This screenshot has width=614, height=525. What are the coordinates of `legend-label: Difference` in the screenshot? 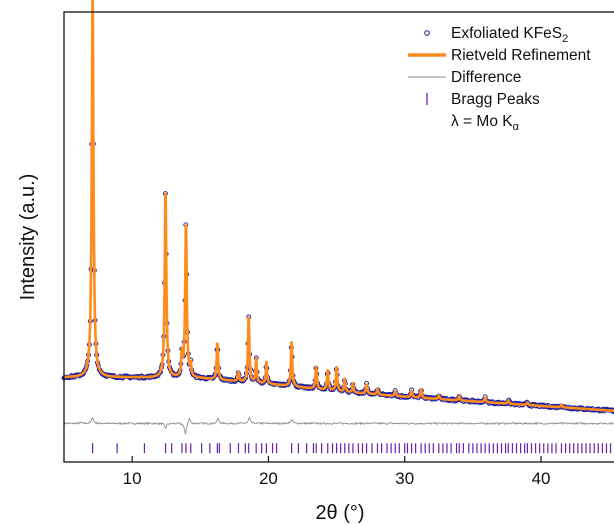 It's located at (486, 77).